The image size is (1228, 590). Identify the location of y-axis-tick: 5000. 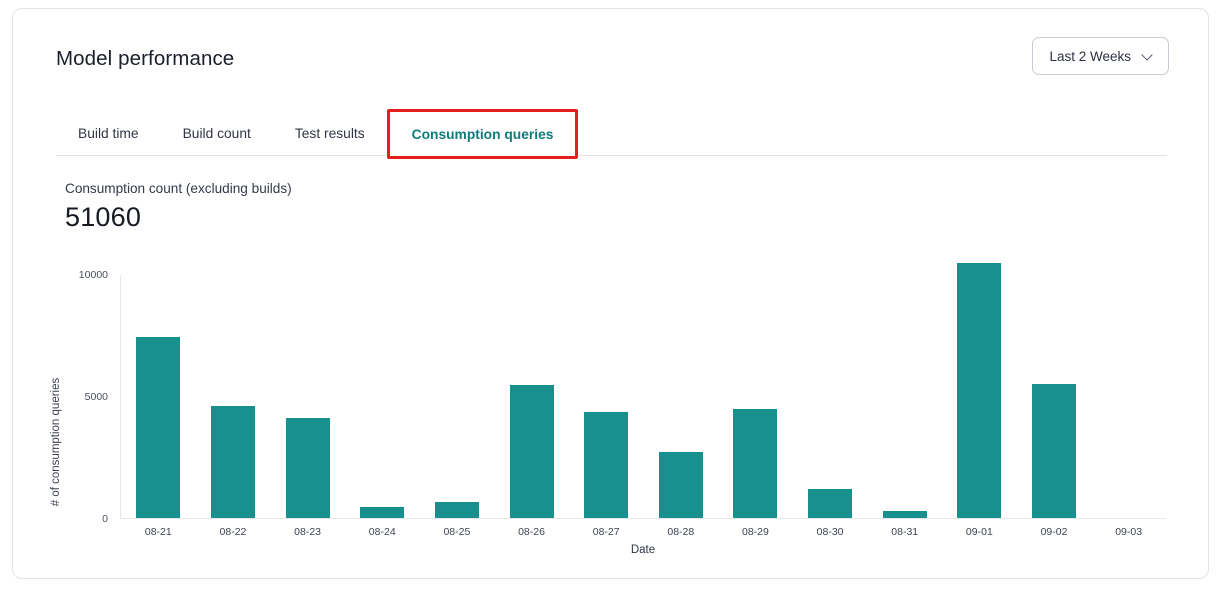
(96, 397).